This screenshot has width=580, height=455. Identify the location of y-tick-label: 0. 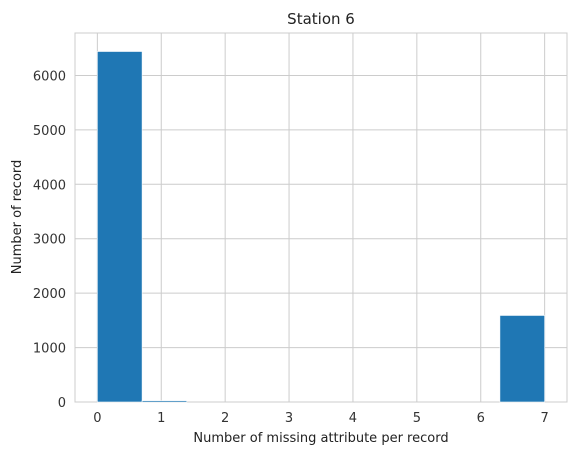
(62, 403).